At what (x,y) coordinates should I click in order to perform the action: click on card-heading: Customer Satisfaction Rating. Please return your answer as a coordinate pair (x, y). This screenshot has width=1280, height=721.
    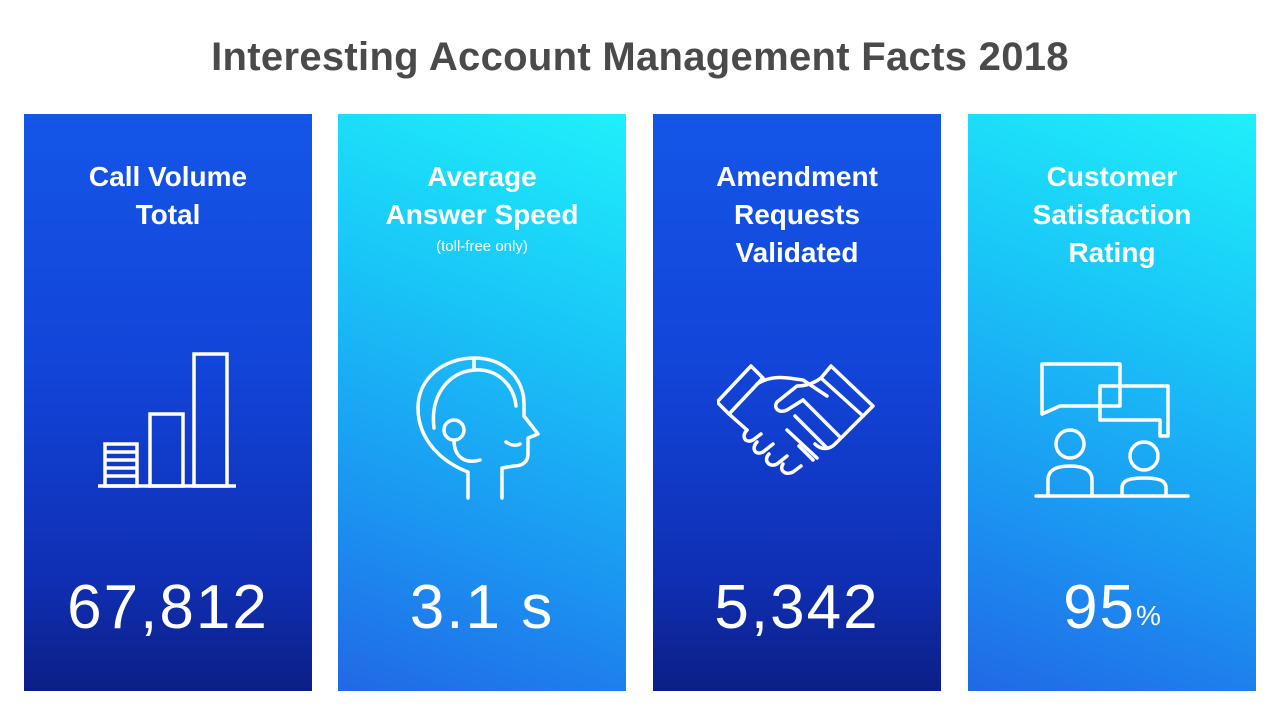
    Looking at the image, I should click on (1112, 215).